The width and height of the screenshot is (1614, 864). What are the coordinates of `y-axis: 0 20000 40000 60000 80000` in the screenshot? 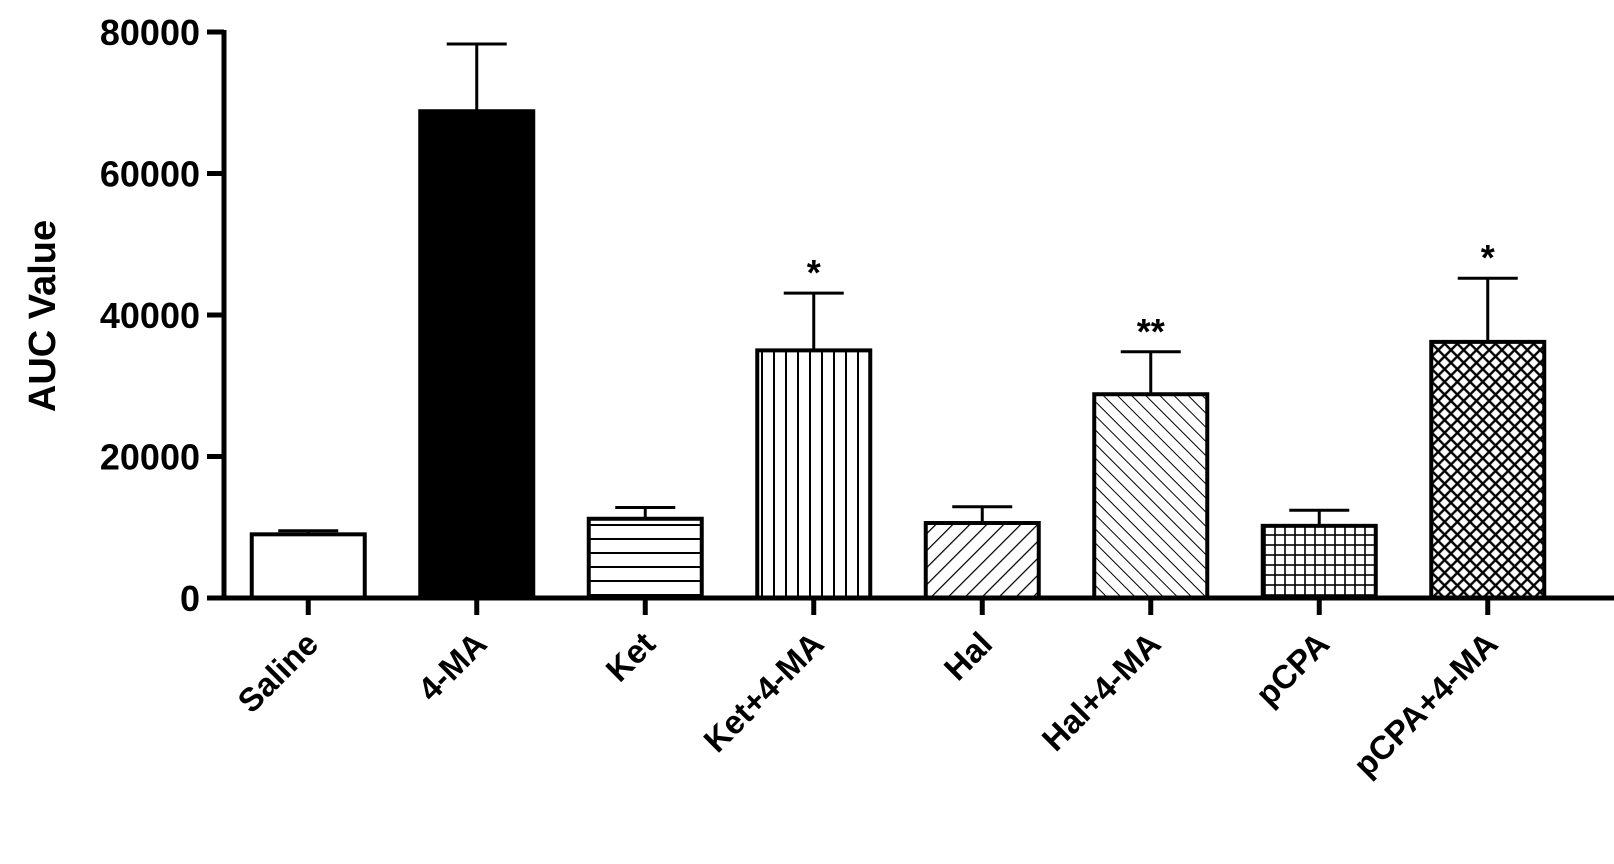 It's located at (163, 315).